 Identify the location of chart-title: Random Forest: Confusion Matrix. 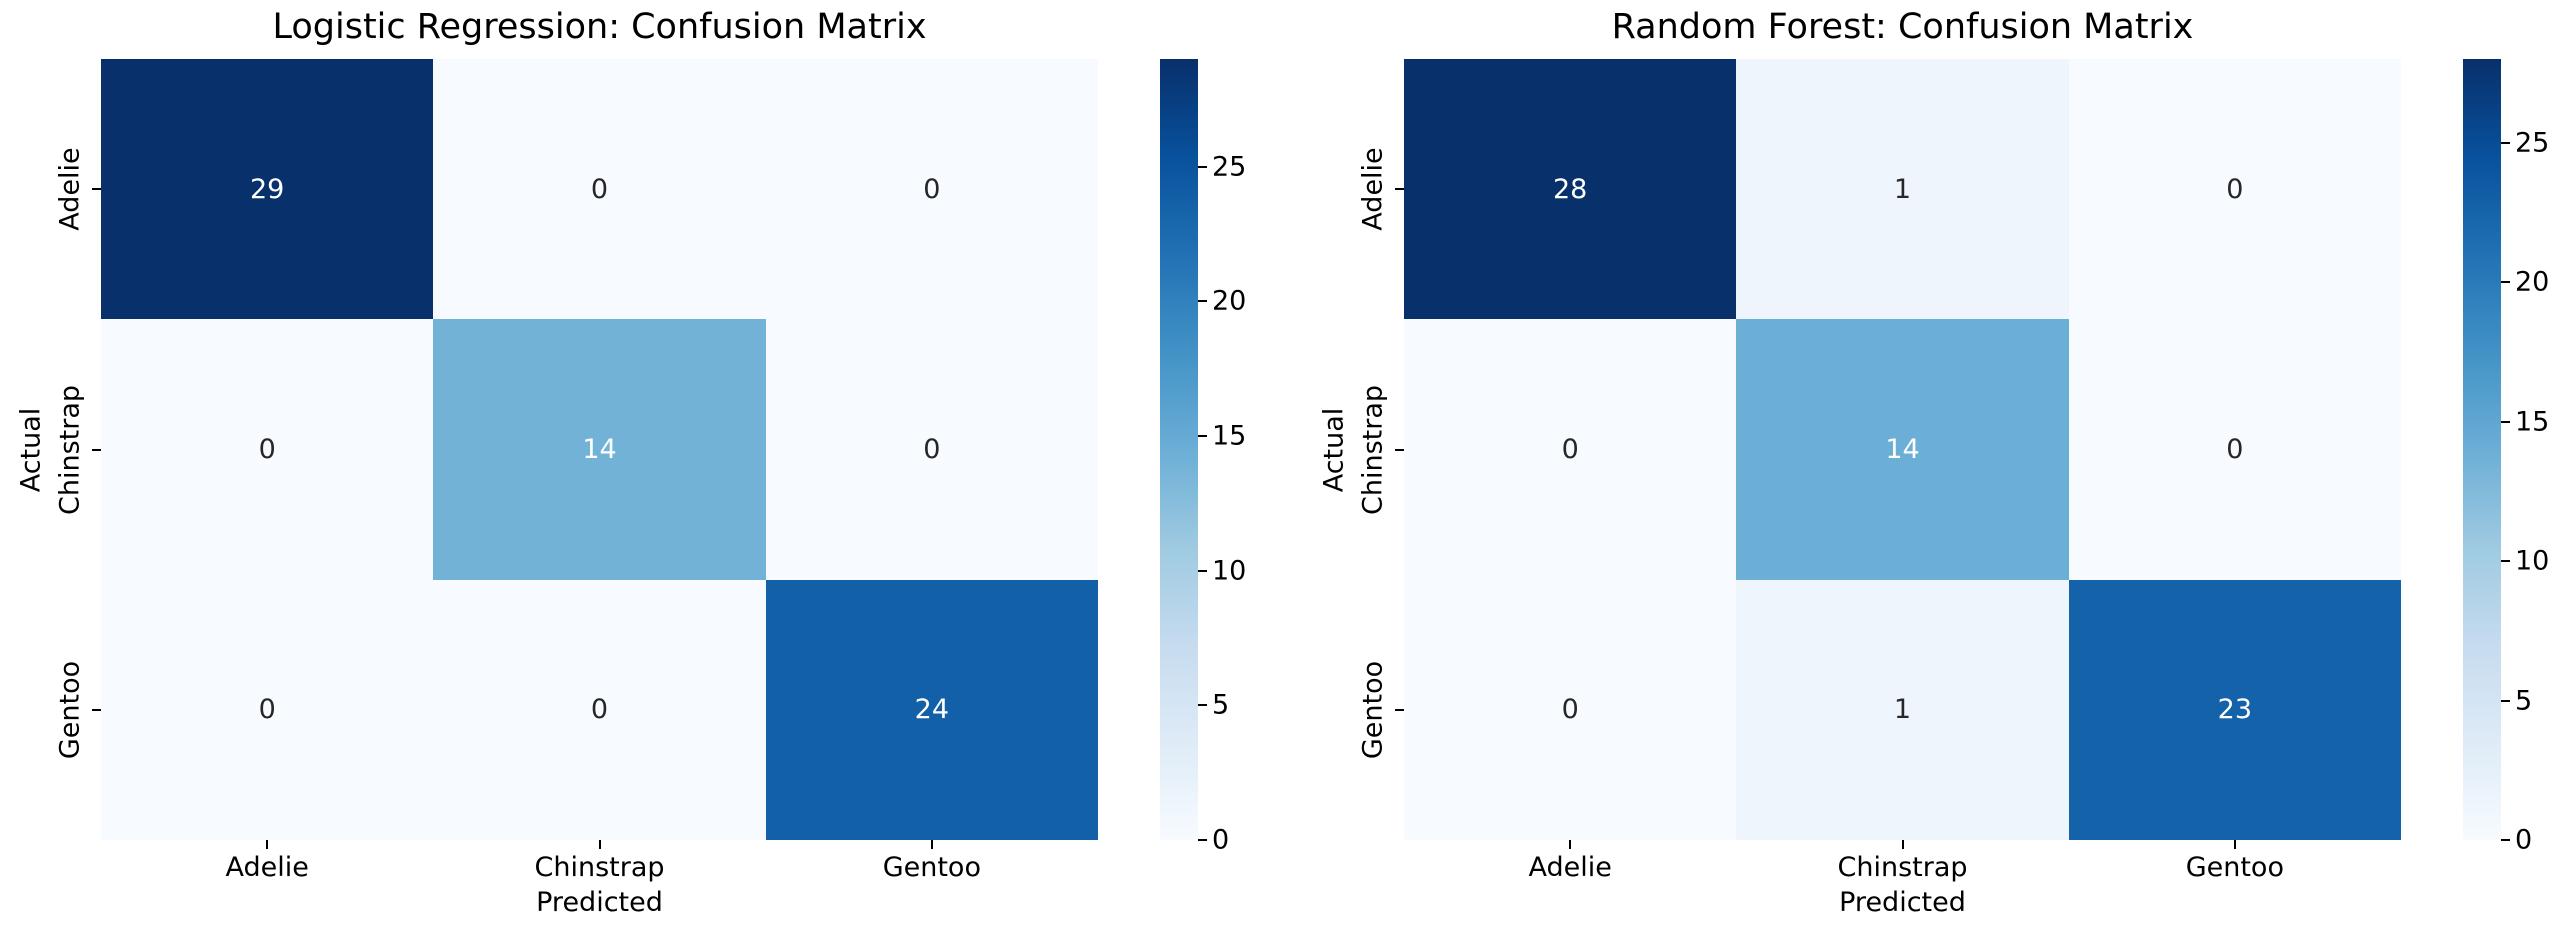
(1902, 27).